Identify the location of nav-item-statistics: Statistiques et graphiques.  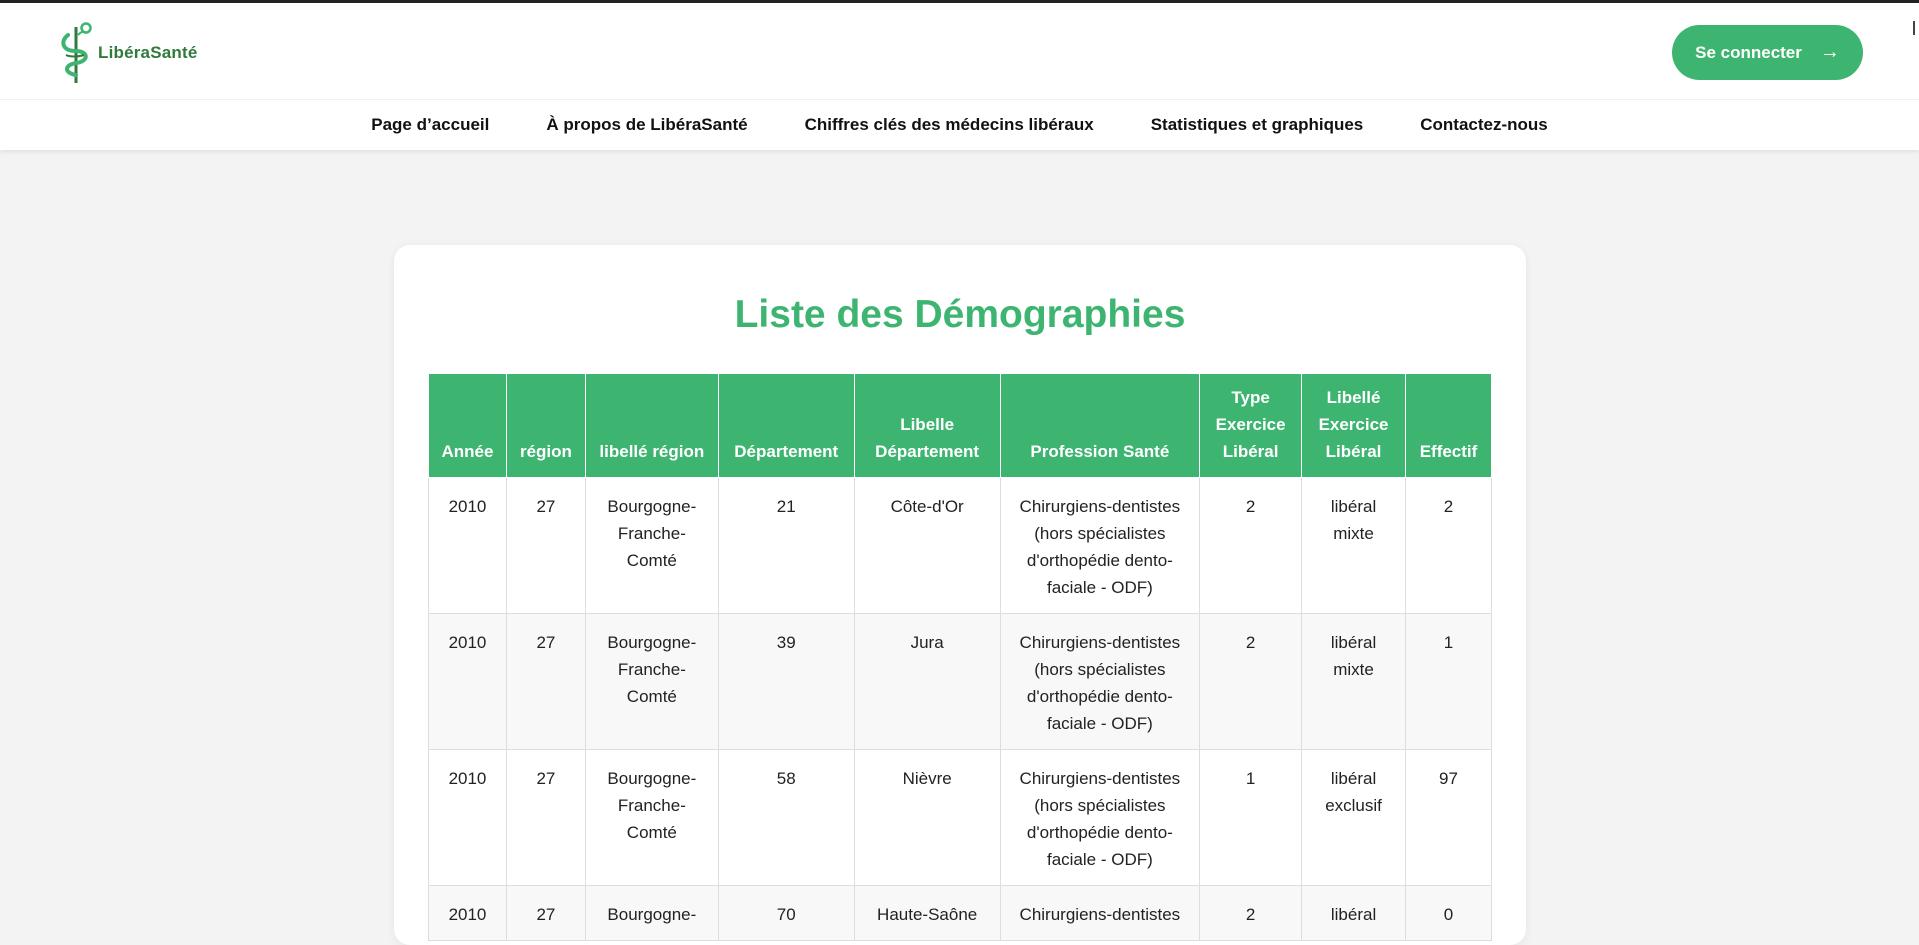
(1257, 124).